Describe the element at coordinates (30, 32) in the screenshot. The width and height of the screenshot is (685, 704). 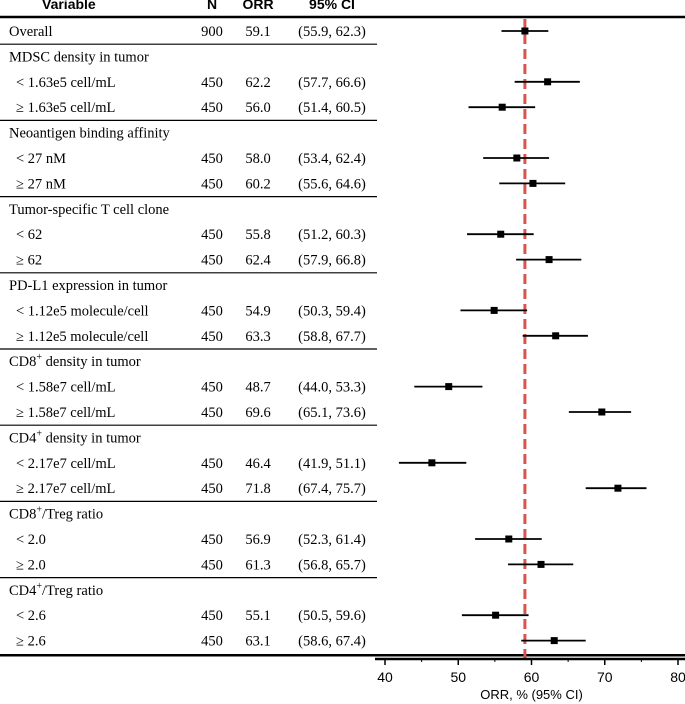
I see `row-label: Overall` at that location.